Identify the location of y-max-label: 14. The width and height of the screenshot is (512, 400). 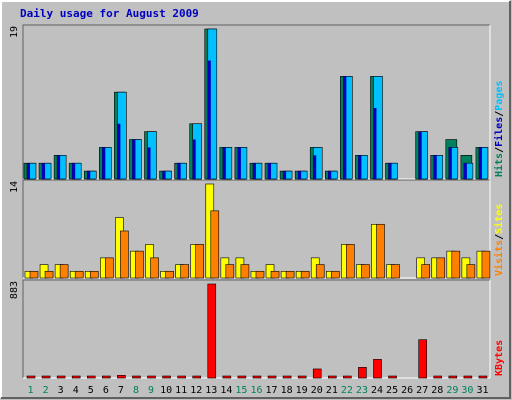
(14, 187).